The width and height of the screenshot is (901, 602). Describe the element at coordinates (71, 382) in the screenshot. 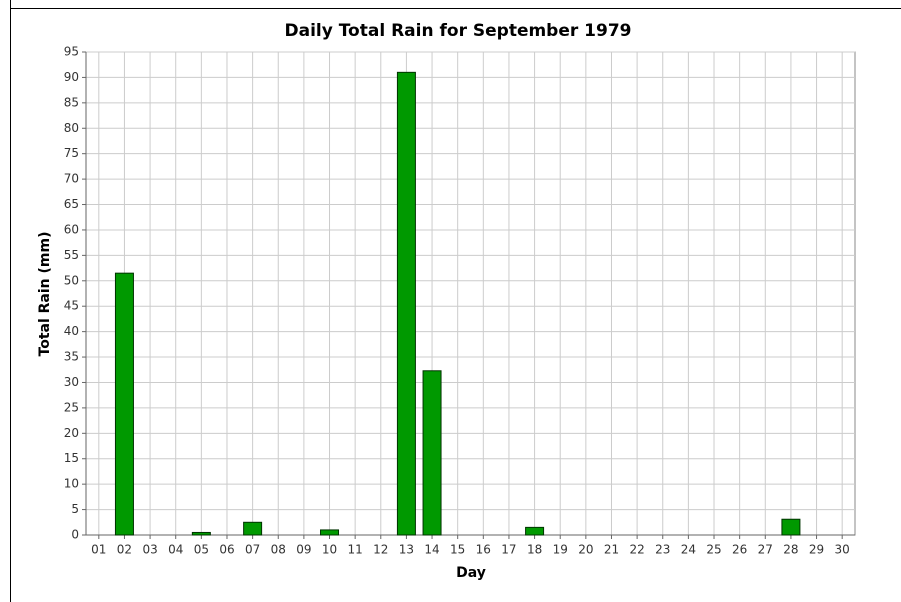

I see `y-tick-label: 30` at that location.